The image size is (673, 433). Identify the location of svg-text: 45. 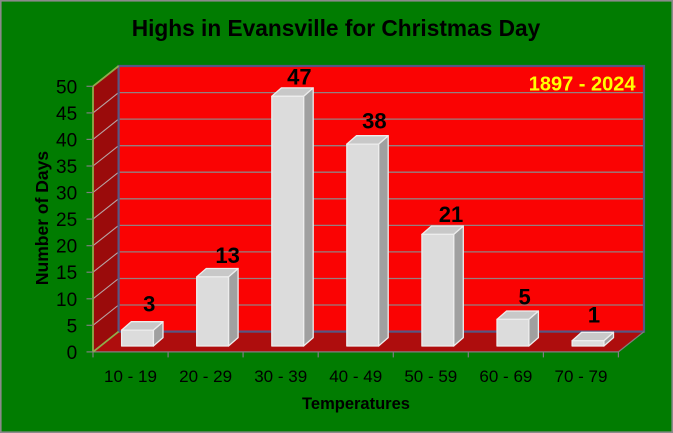
(66, 114).